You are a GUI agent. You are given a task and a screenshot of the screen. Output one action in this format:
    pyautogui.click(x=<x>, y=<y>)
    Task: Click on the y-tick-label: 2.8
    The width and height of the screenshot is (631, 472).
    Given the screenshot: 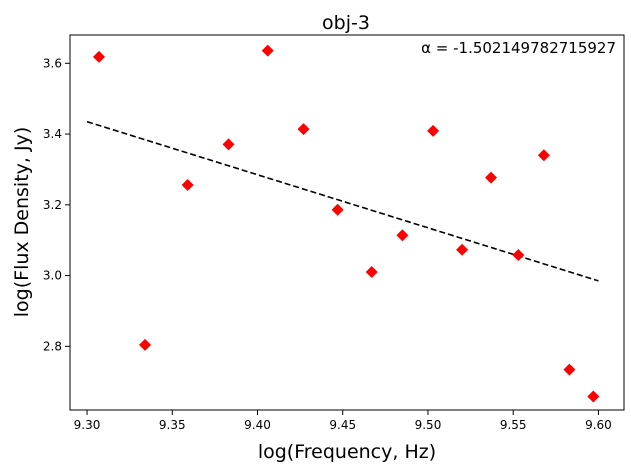 What is the action you would take?
    pyautogui.click(x=52, y=346)
    